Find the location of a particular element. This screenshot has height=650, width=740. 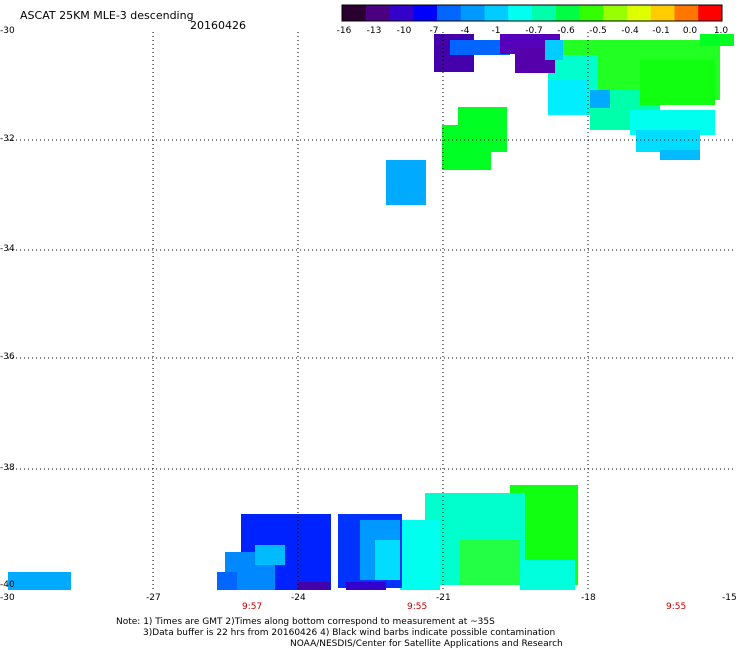

swath-bottom-left-indigo is located at coordinates (314, 586).